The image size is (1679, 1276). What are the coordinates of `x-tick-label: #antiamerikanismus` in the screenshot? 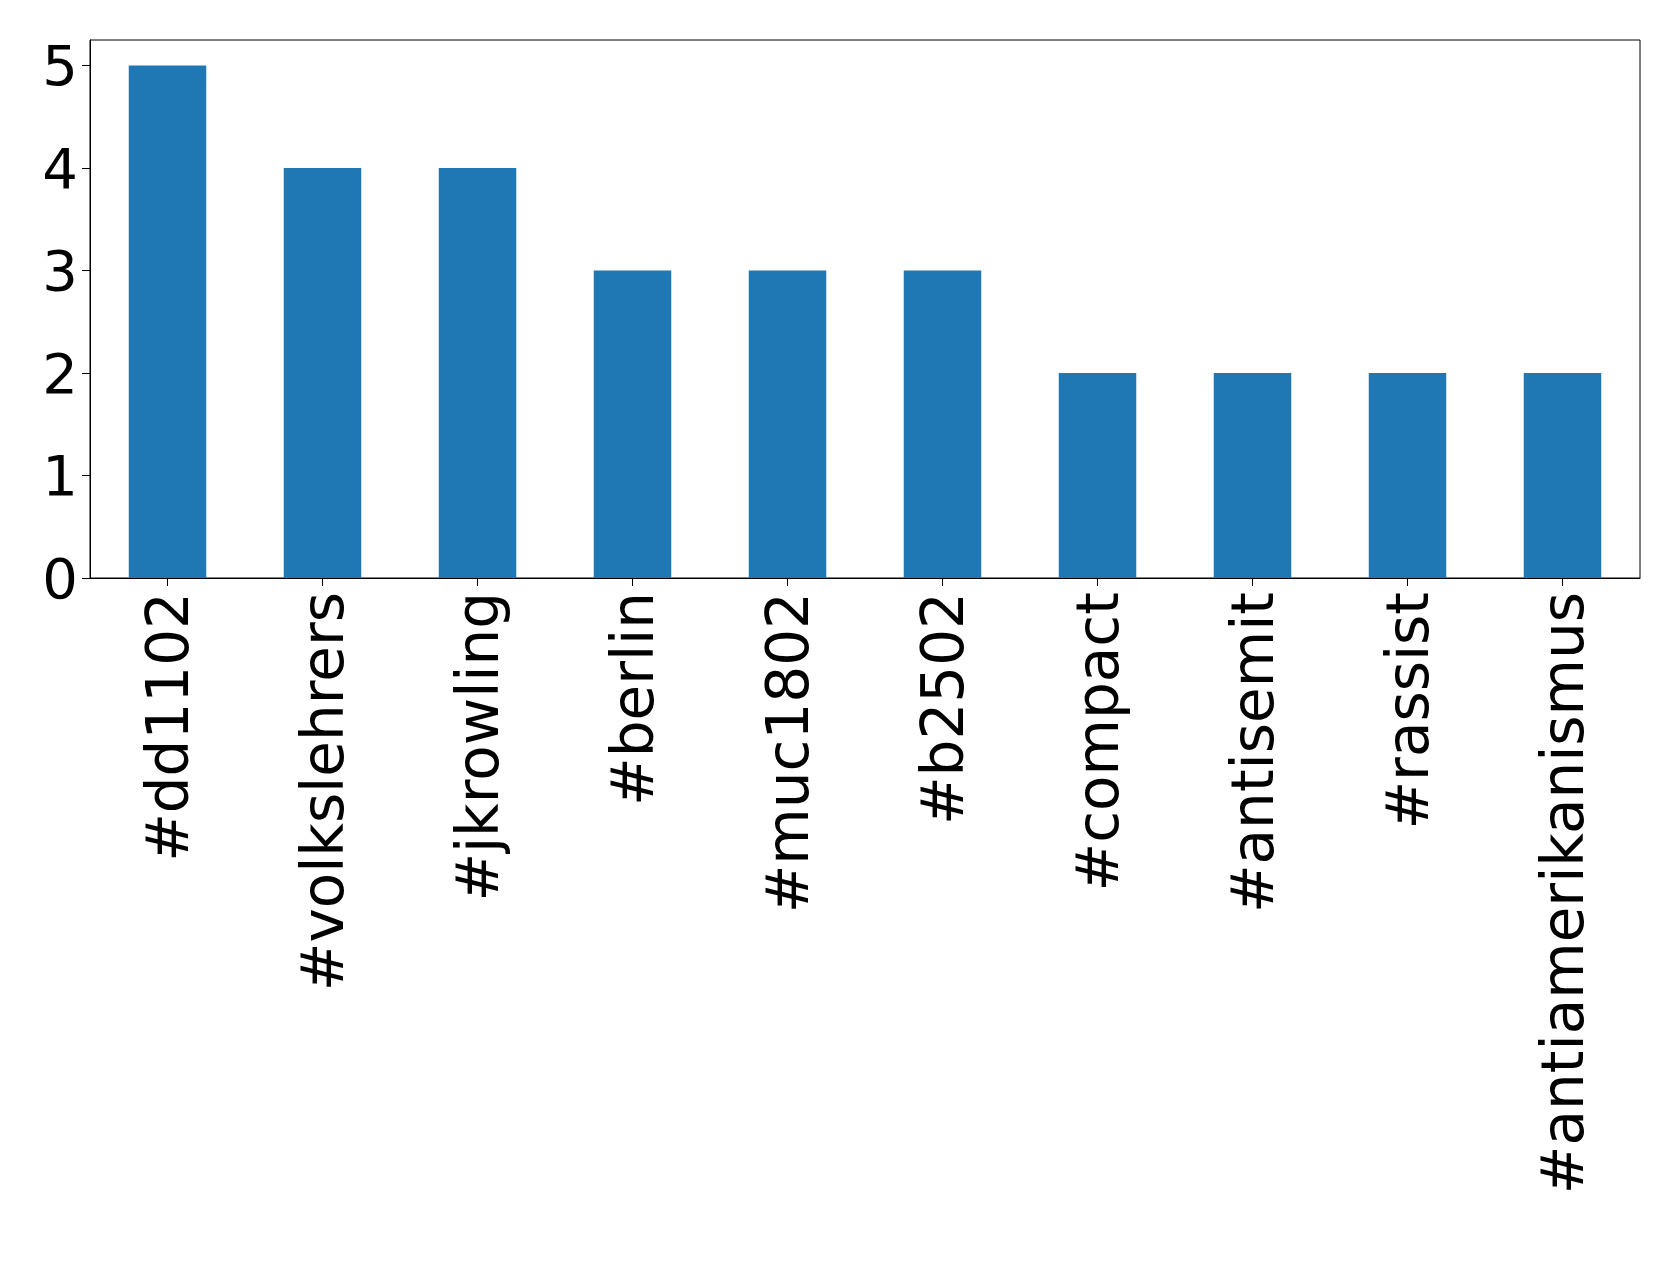 It's located at (1562, 893).